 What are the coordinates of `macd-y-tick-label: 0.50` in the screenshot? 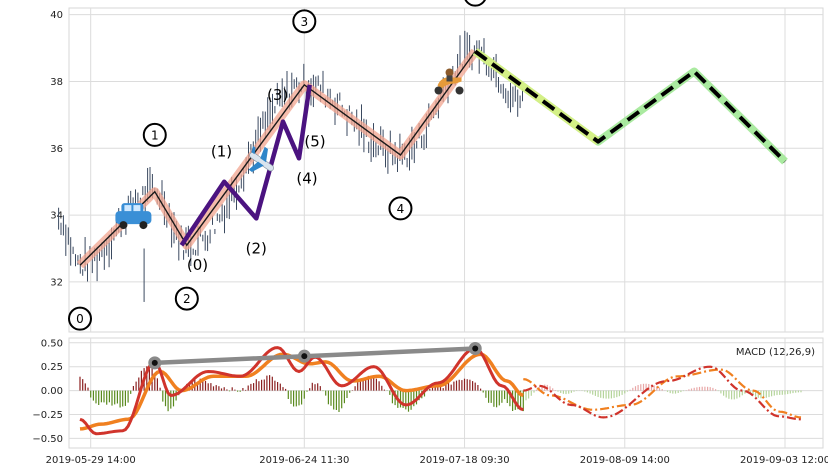 It's located at (52, 343).